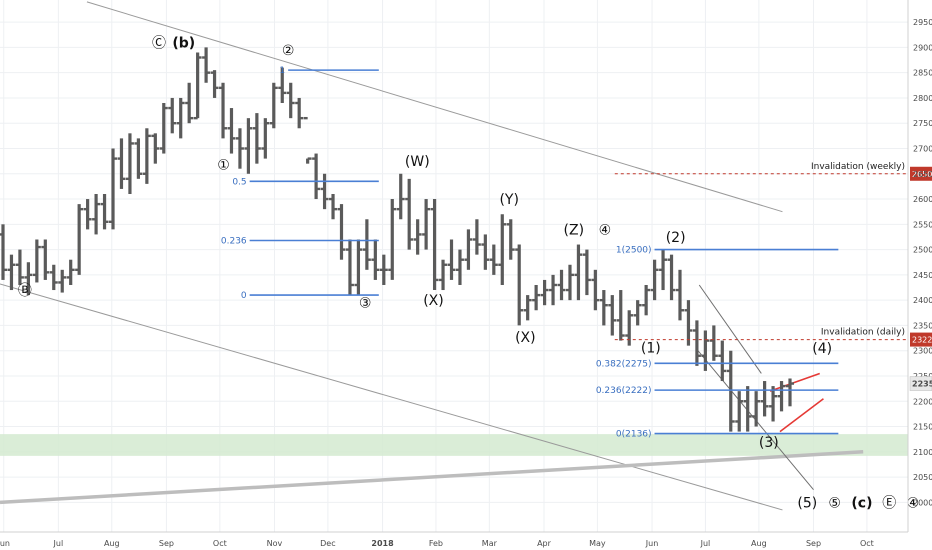 The width and height of the screenshot is (932, 550). Describe the element at coordinates (834, 503) in the screenshot. I see `wave-label: ⑤` at that location.